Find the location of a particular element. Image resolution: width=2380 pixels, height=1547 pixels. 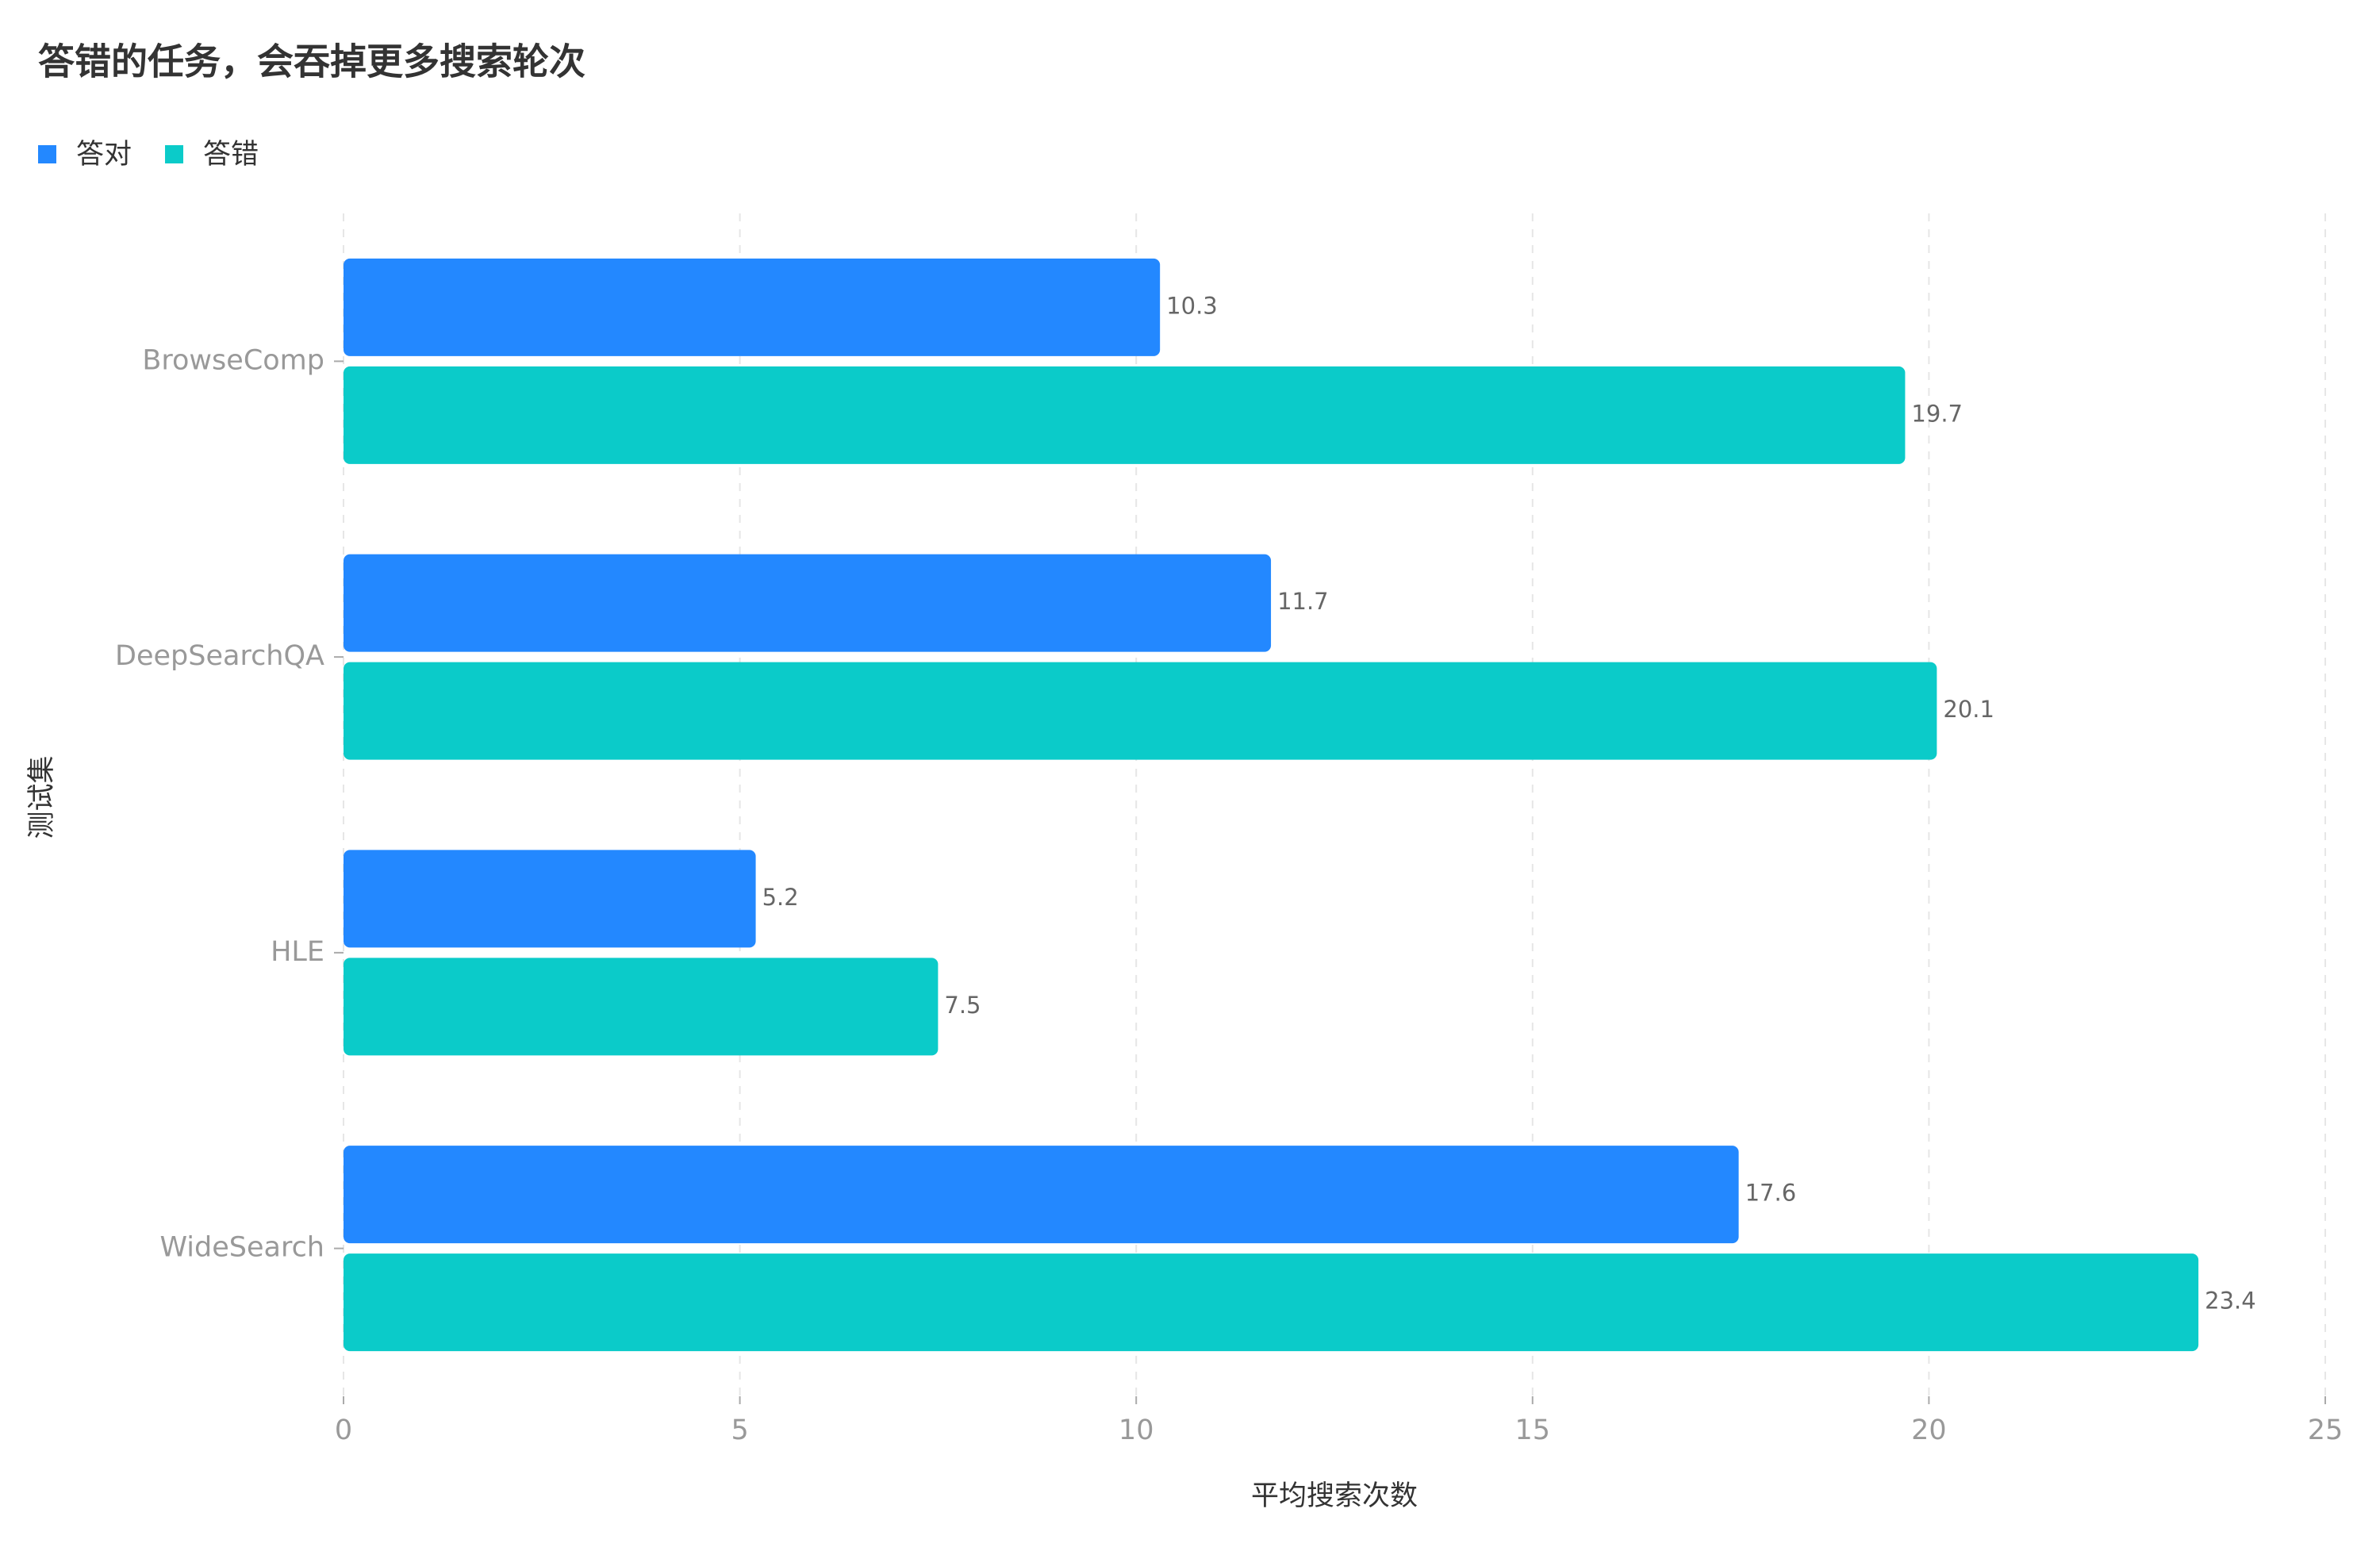

x-tick-label: 15 is located at coordinates (1533, 1430).